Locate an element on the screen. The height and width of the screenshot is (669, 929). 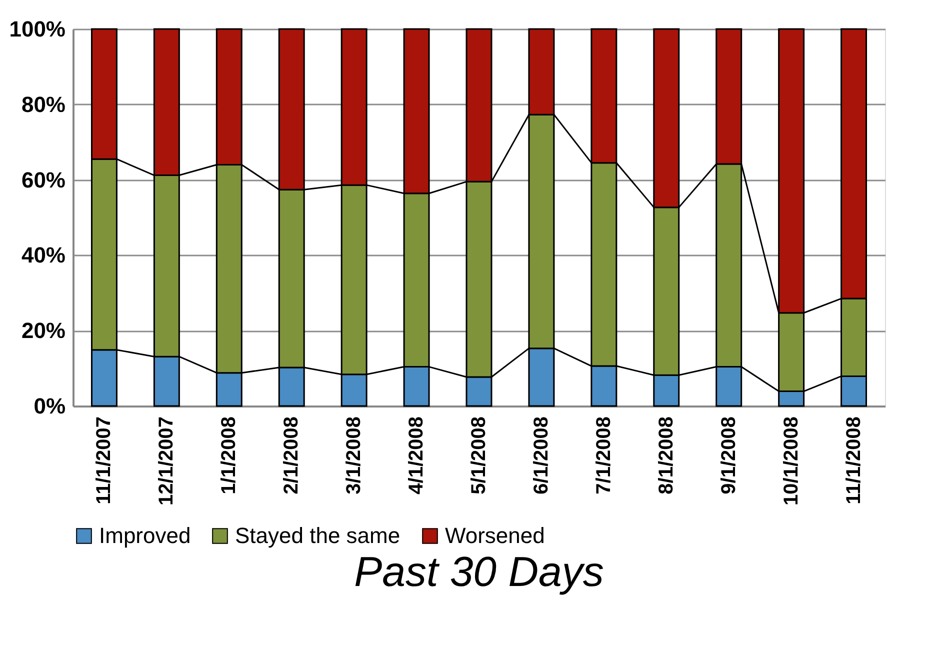
y-tick-label: 40% is located at coordinates (43, 255).